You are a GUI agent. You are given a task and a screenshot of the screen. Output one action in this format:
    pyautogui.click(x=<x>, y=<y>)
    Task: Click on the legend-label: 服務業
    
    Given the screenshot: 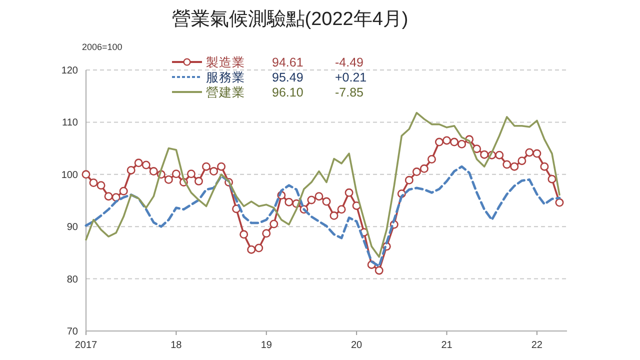 What is the action you would take?
    pyautogui.click(x=225, y=77)
    